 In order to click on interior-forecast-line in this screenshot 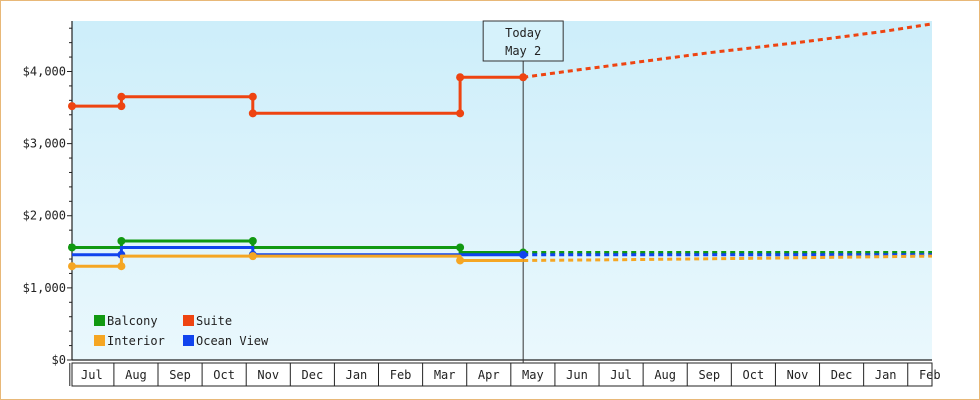, I will do `click(728, 258)`.